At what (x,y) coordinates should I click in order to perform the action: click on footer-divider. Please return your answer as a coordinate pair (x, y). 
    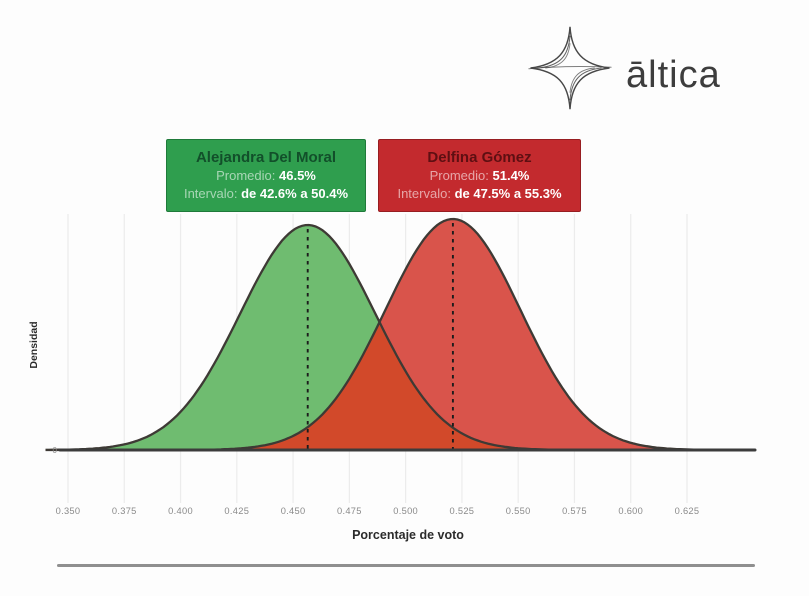
    Looking at the image, I should click on (406, 565).